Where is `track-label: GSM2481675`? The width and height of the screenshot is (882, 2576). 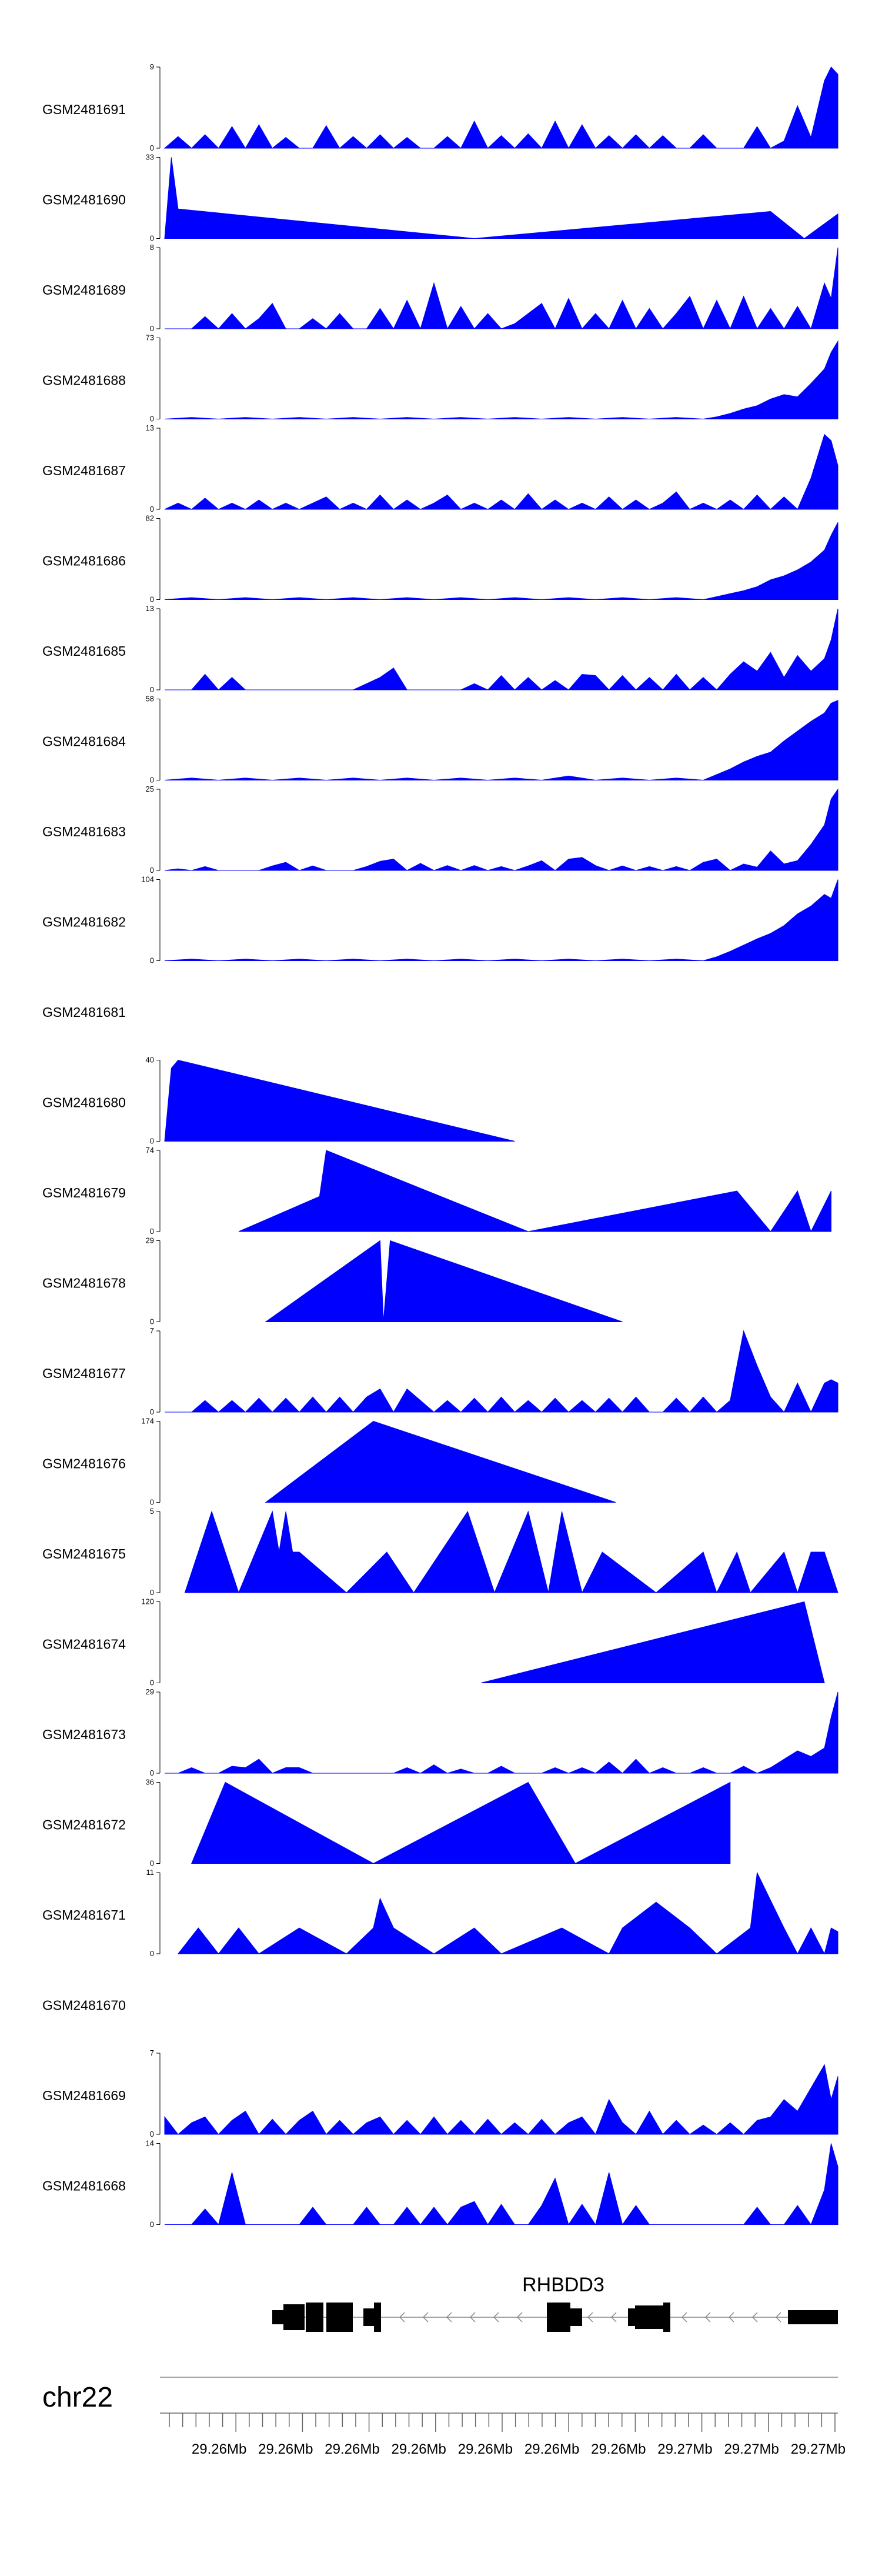 track-label: GSM2481675 is located at coordinates (84, 1553).